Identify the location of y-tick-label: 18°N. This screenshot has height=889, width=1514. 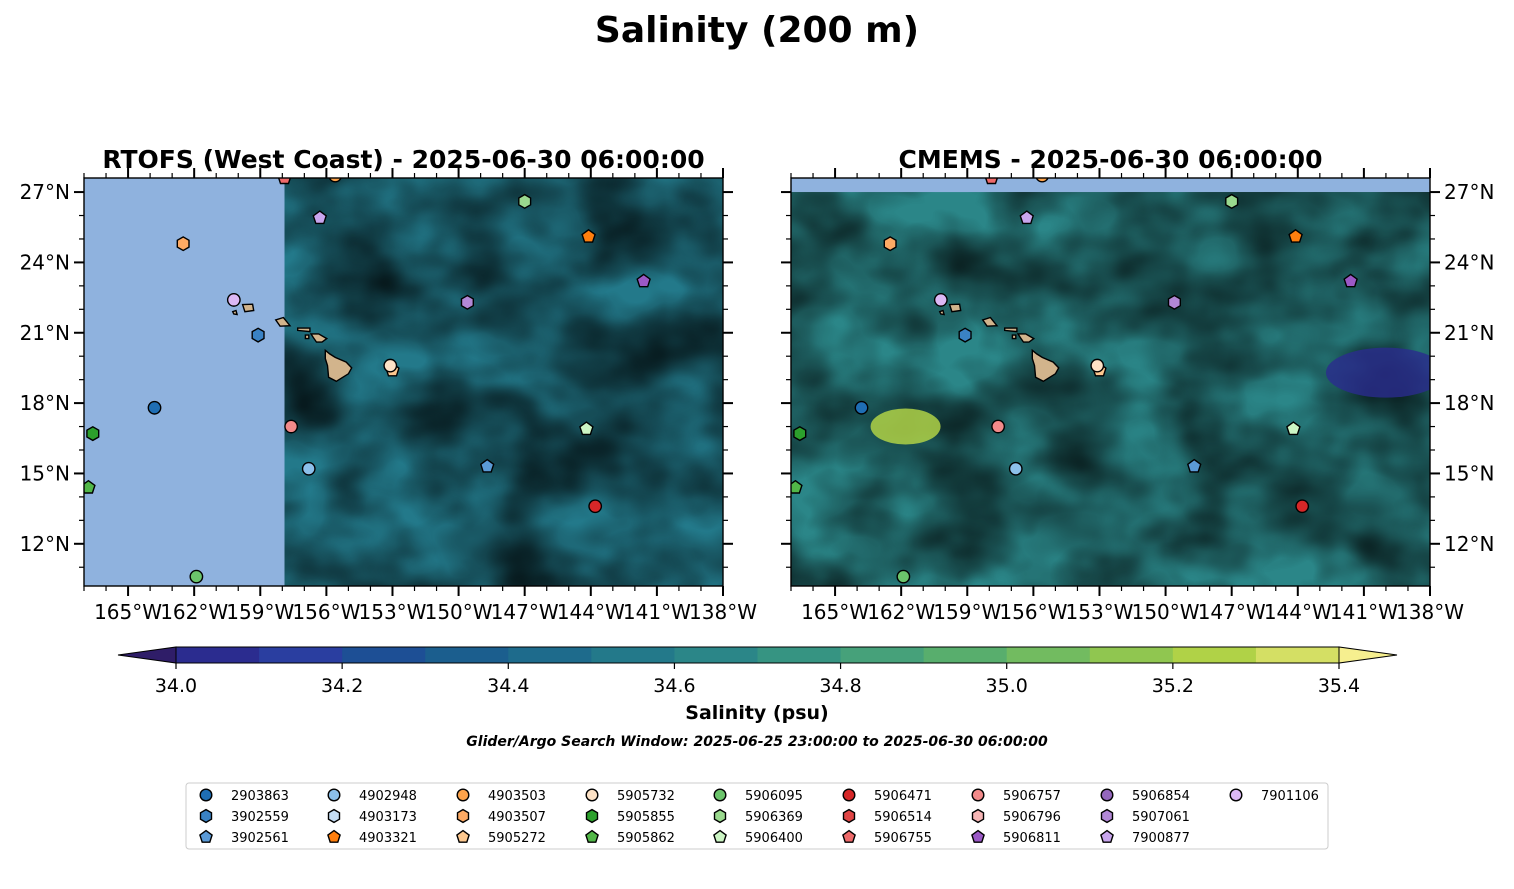
(45, 403).